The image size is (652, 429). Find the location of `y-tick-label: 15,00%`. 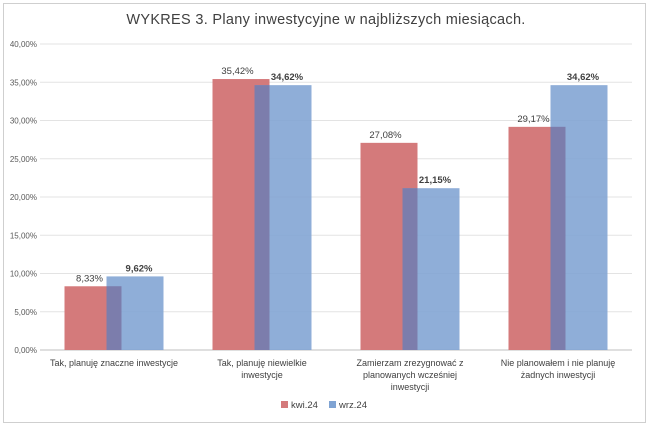

y-tick-label: 15,00% is located at coordinates (23, 235).